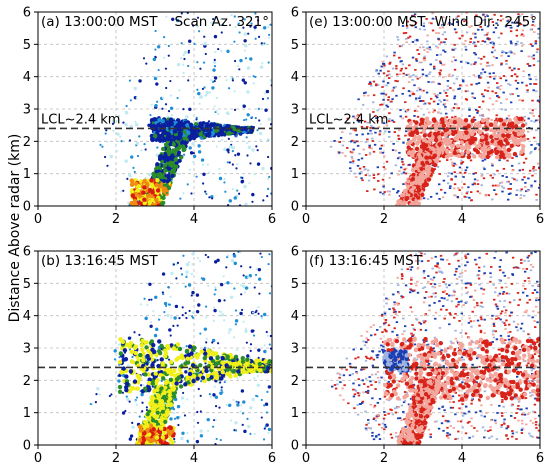 The image size is (550, 469). Describe the element at coordinates (27, 316) in the screenshot. I see `y-tick-label: 4` at that location.